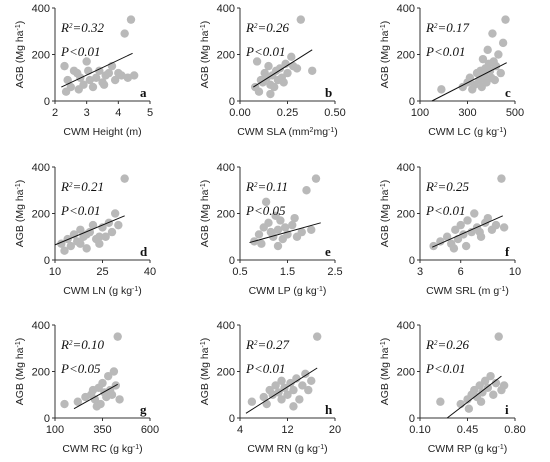  Describe the element at coordinates (447, 186) in the screenshot. I see `r-squared-label: R2=0.25` at that location.